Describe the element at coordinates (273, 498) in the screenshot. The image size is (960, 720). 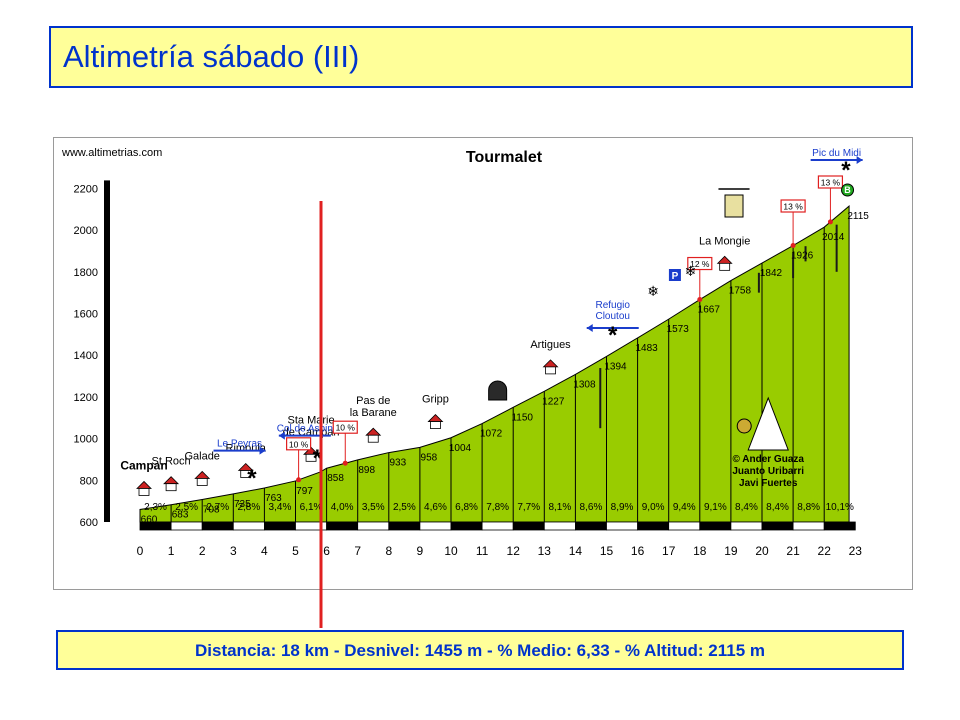
I see `altitude-label: 763` at that location.